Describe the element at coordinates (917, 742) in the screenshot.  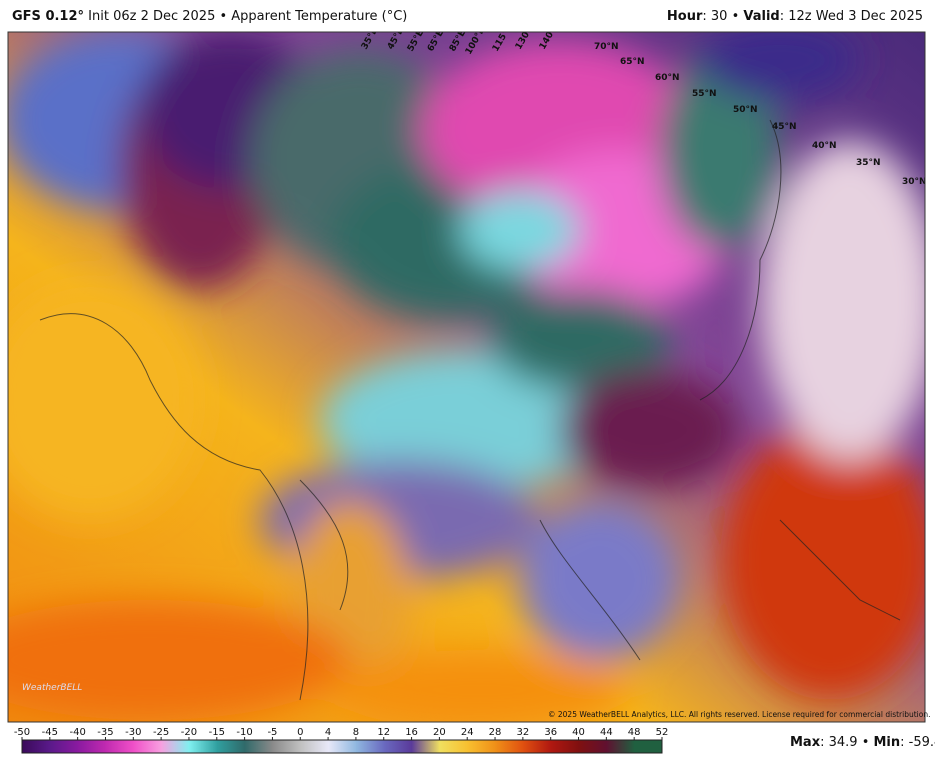
I see `min-value: : -59.4` at that location.